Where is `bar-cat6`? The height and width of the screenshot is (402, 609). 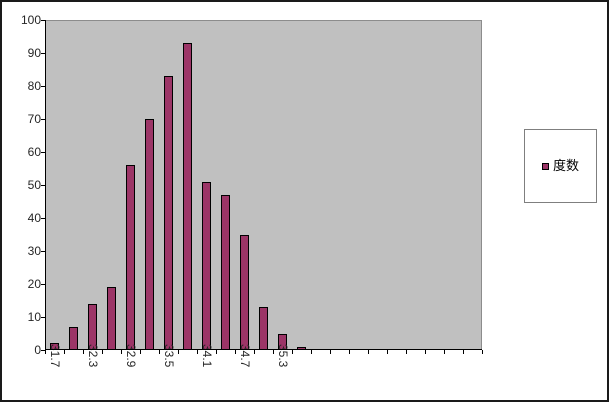 bar-cat6 is located at coordinates (149, 234).